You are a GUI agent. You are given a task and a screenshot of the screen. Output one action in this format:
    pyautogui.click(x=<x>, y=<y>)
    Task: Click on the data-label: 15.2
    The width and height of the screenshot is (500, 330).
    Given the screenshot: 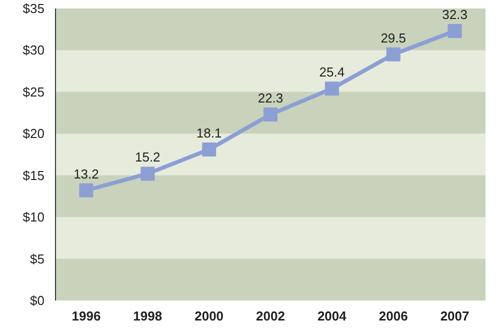 What is the action you would take?
    pyautogui.click(x=147, y=157)
    